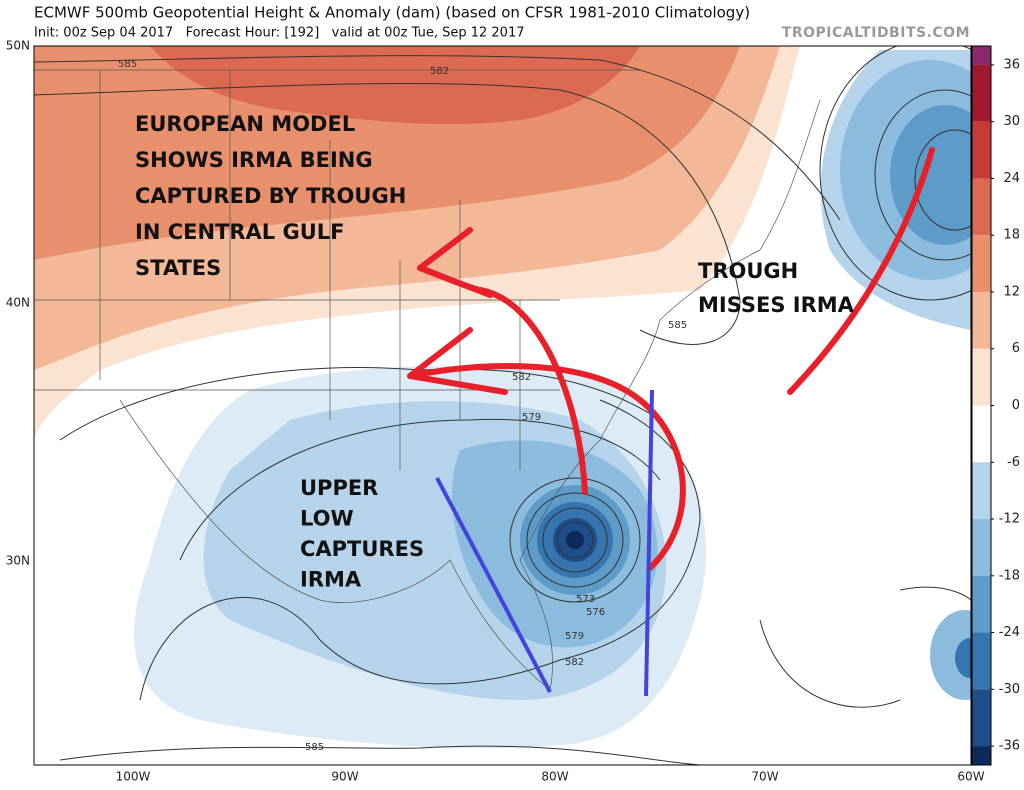 This screenshot has width=1024, height=790. What do you see at coordinates (339, 488) in the screenshot?
I see `annotation-line: UPPER` at bounding box center [339, 488].